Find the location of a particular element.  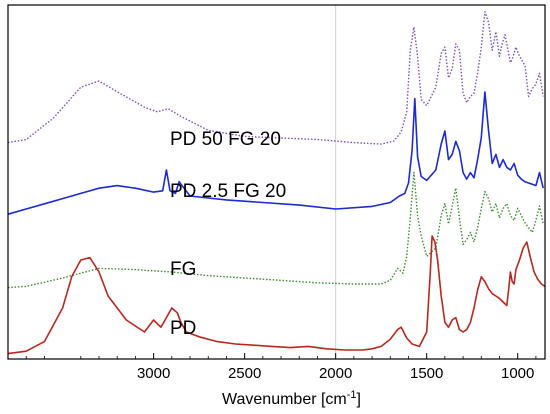

x-axis-ticks: 3000 2500 2000 1500 1000 is located at coordinates (281, 367).